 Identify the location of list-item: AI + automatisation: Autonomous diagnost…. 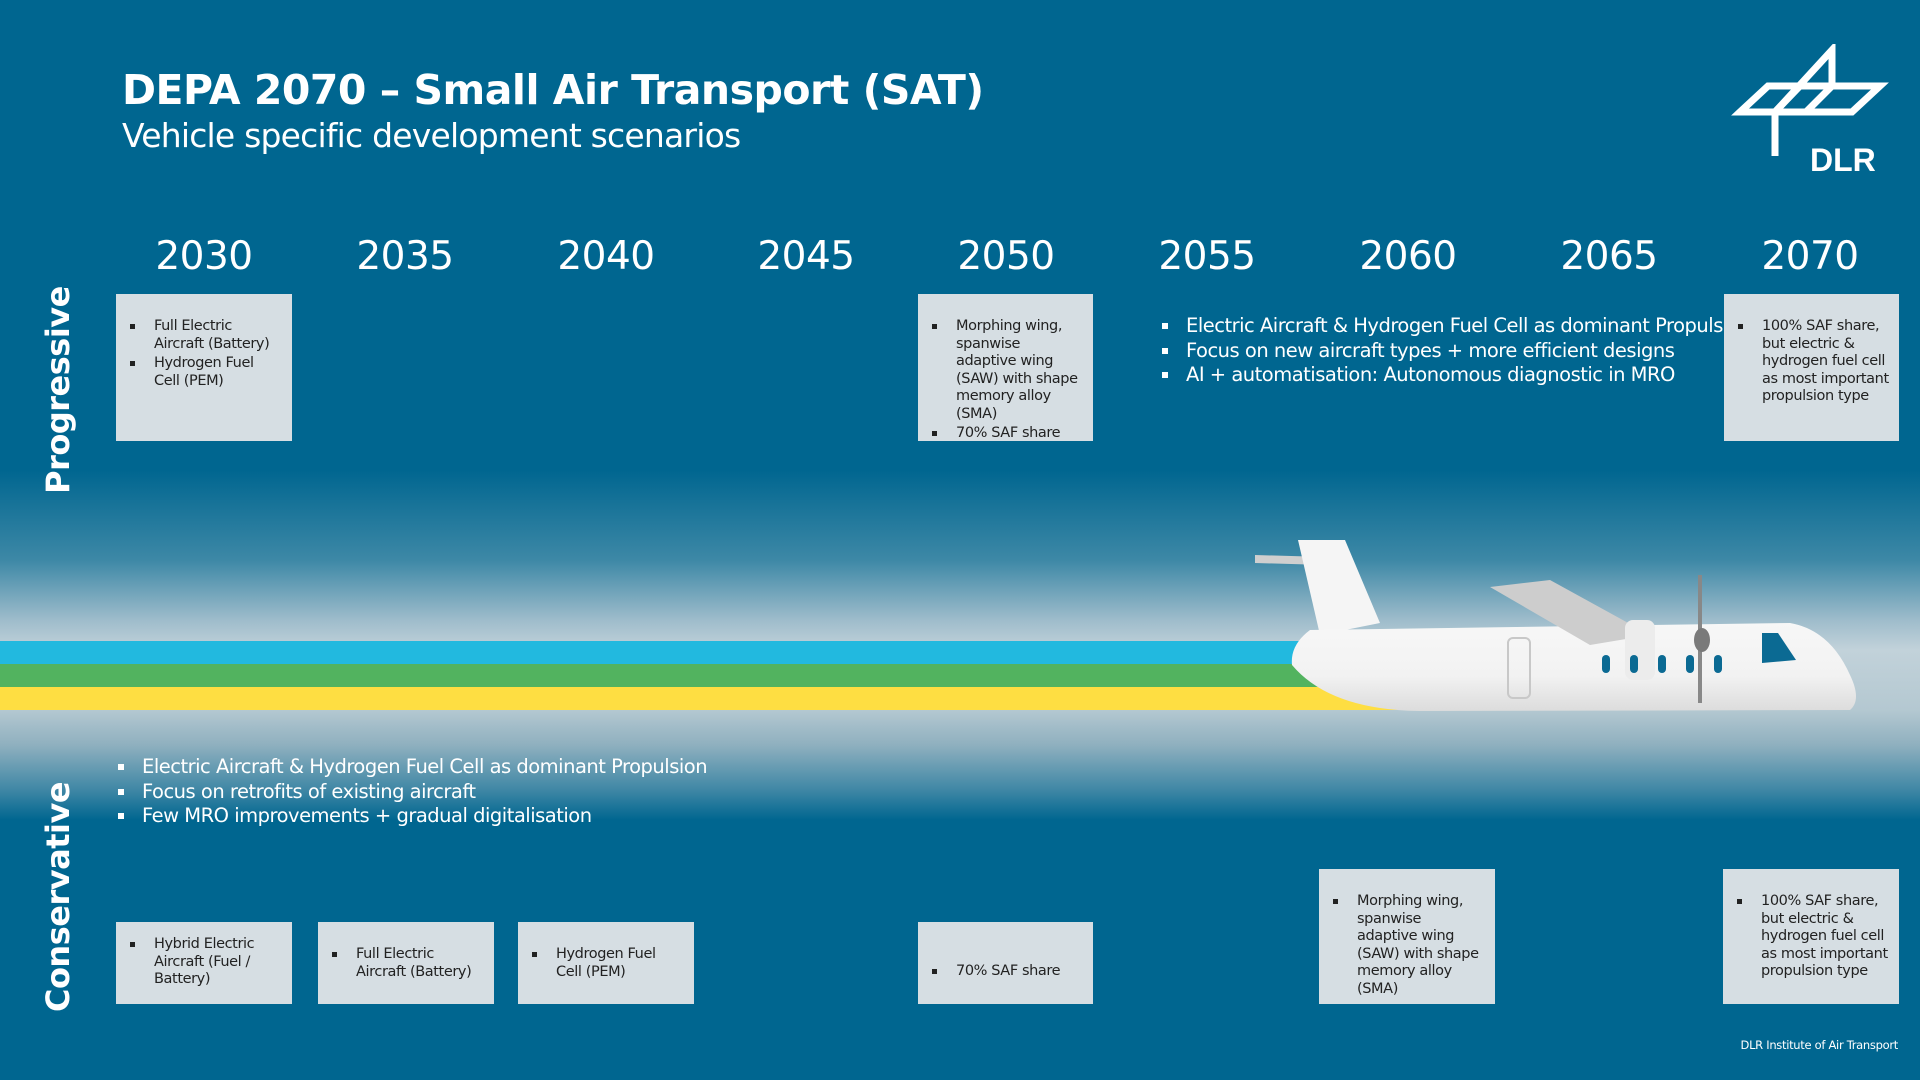
(1455, 375).